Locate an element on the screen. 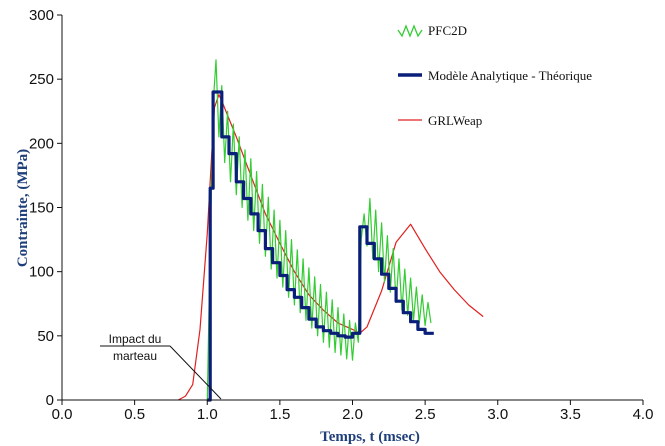 This screenshot has width=665, height=446. x-tick-labels: 0.0 0.5 1.0 1.5 2.0 2.5 3.0 3.5 4.0 is located at coordinates (353, 414).